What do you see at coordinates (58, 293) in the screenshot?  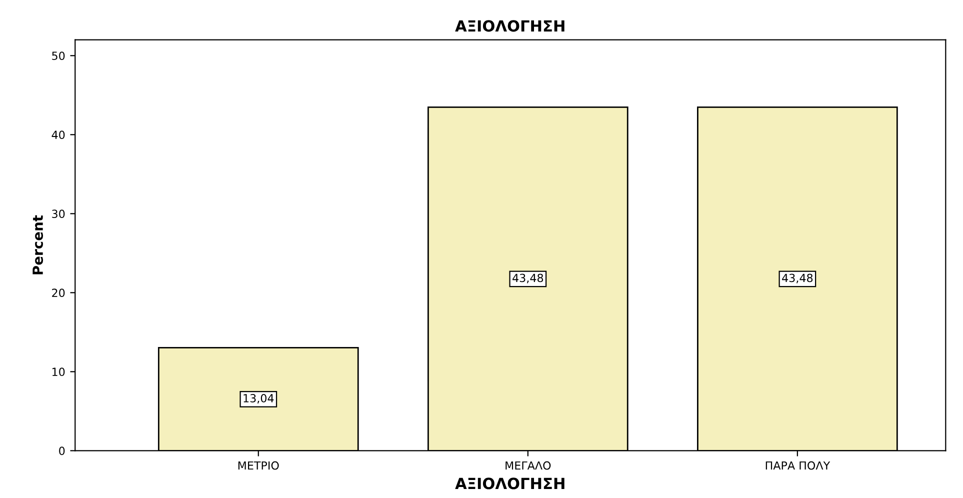 I see `y-tick-label: 20` at bounding box center [58, 293].